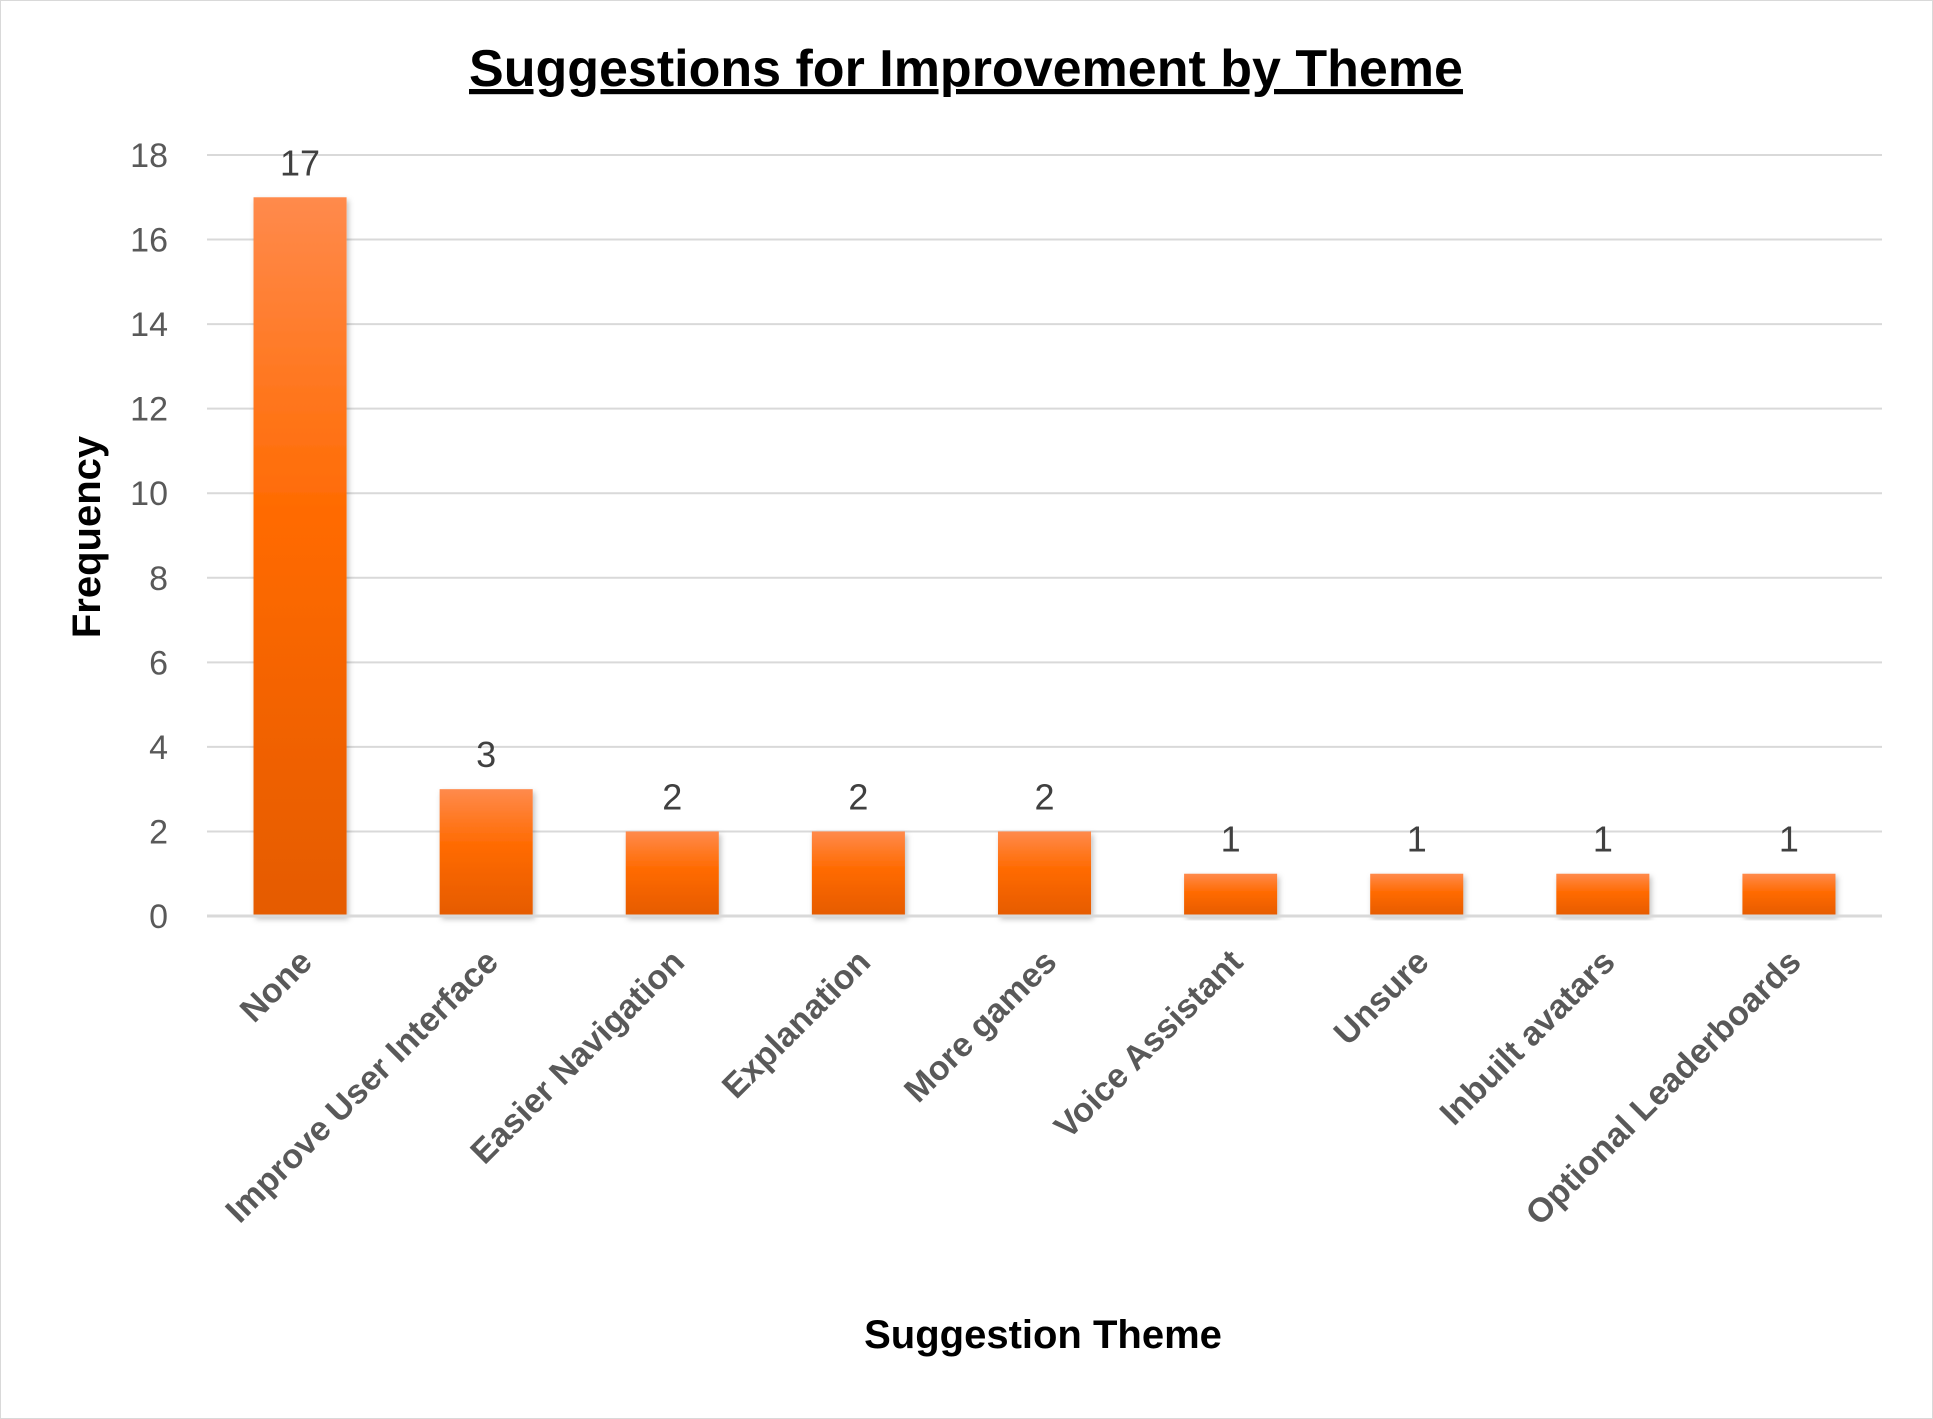  I want to click on y-tick-label: 0, so click(158, 917).